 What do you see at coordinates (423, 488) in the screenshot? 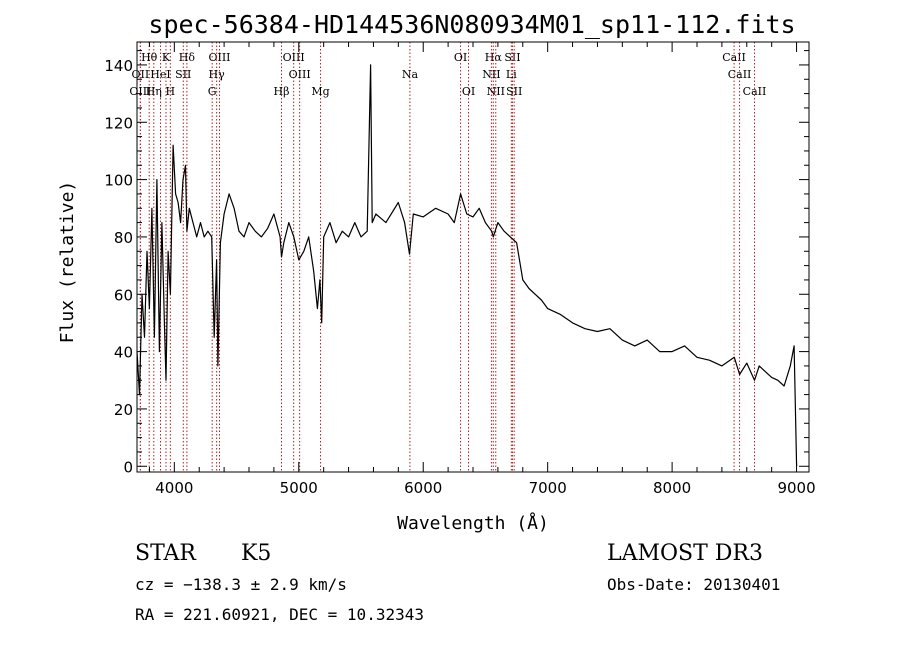
I see `x-tick-label-2: 6000` at bounding box center [423, 488].